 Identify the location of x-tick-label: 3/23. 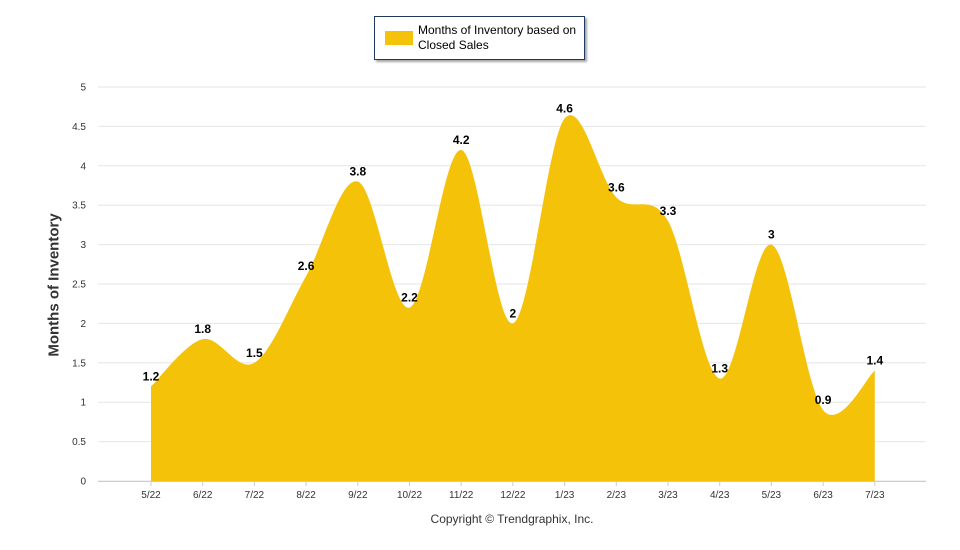
(668, 495).